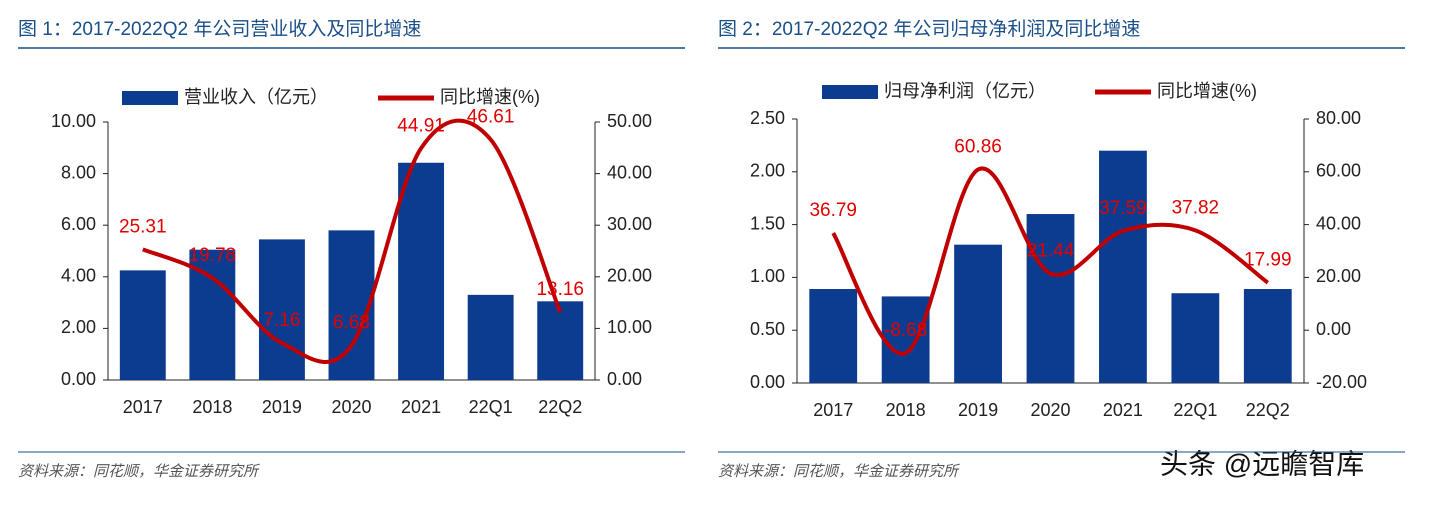  What do you see at coordinates (905, 330) in the screenshot?
I see `data-label: -8.68` at bounding box center [905, 330].